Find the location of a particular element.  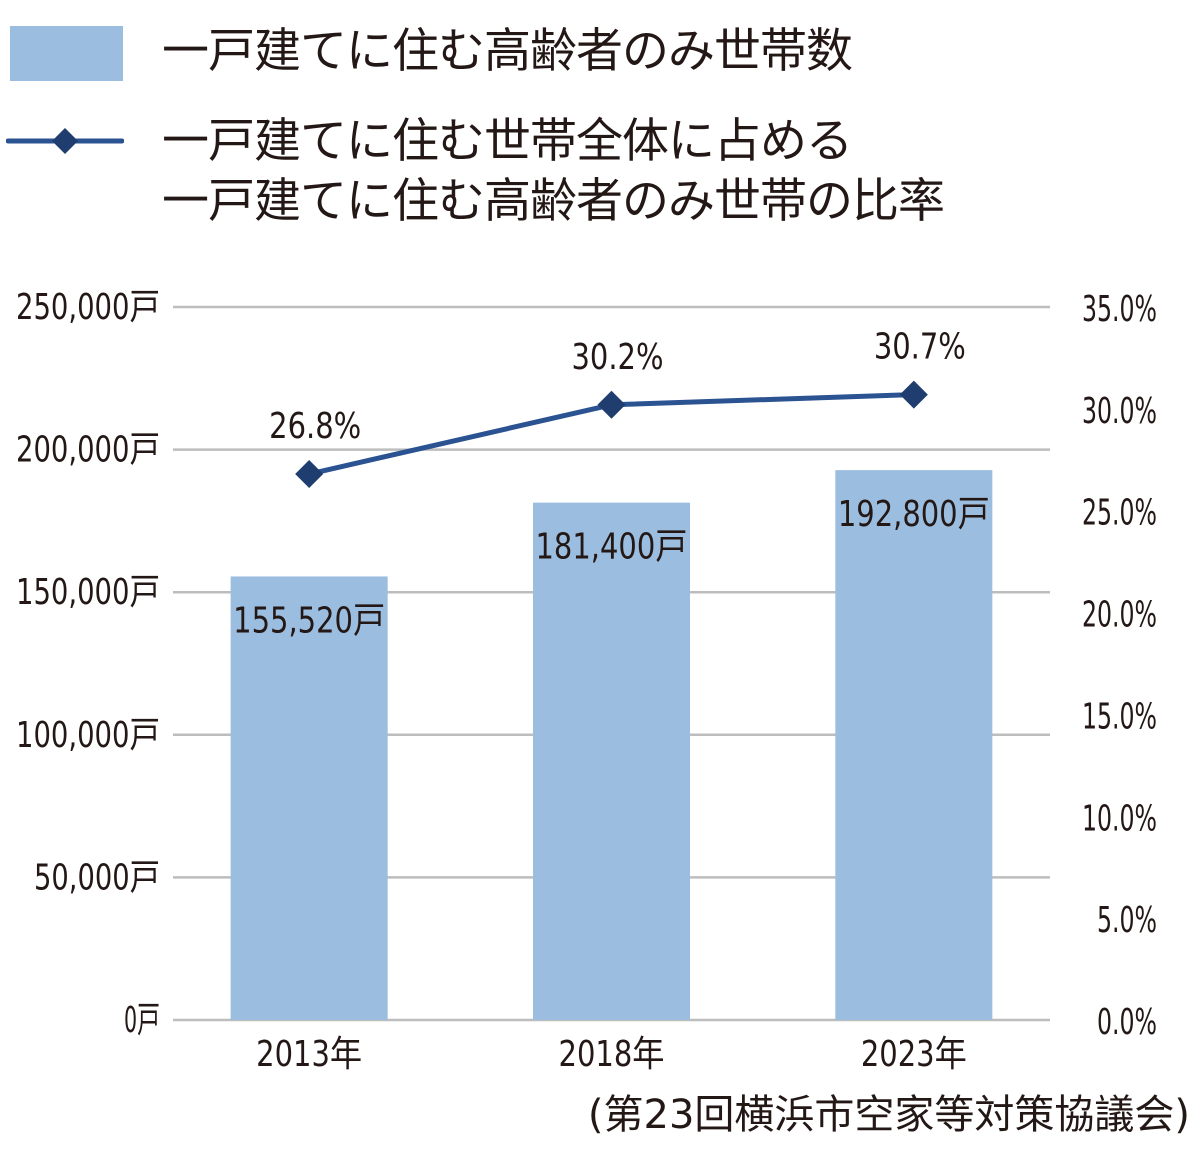

legend-diamond-icon is located at coordinates (65, 141).